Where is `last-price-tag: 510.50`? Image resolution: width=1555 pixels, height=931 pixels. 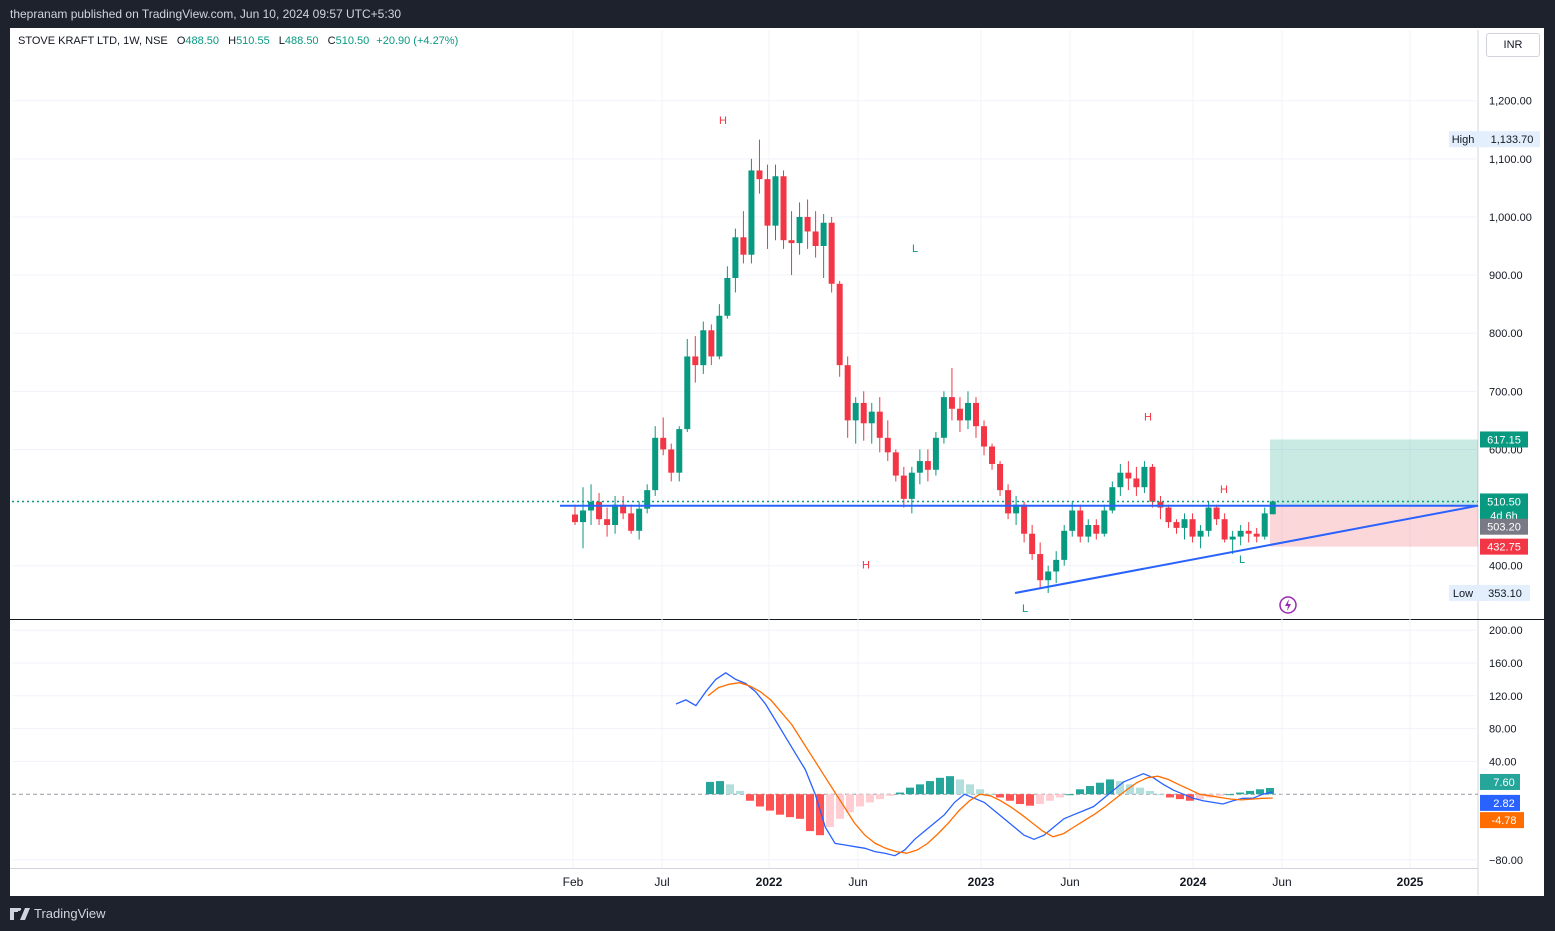 last-price-tag: 510.50 is located at coordinates (1504, 502).